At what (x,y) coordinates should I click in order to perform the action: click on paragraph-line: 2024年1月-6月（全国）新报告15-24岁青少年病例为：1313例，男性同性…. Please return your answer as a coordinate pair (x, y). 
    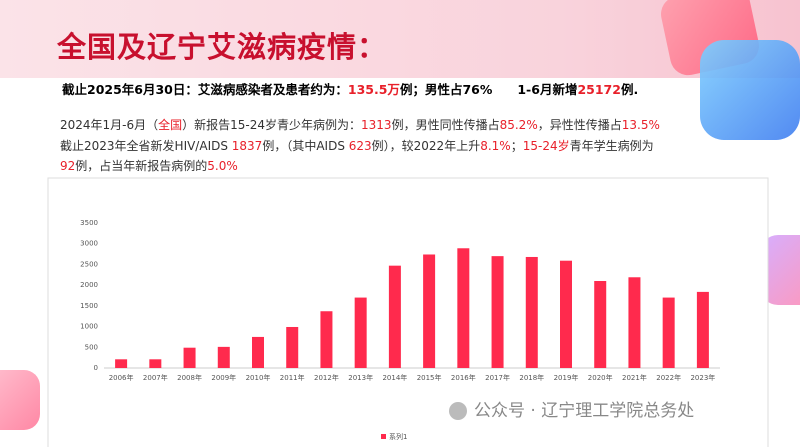
    Looking at the image, I should click on (360, 124).